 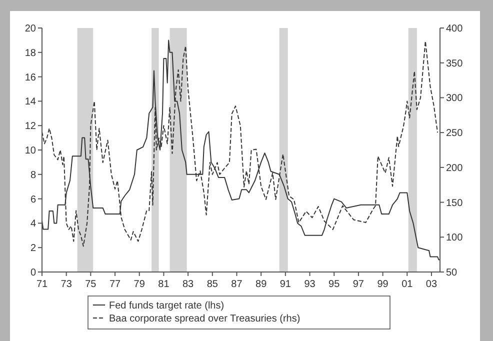 What do you see at coordinates (455, 168) in the screenshot?
I see `y2-tick-label: 200` at bounding box center [455, 168].